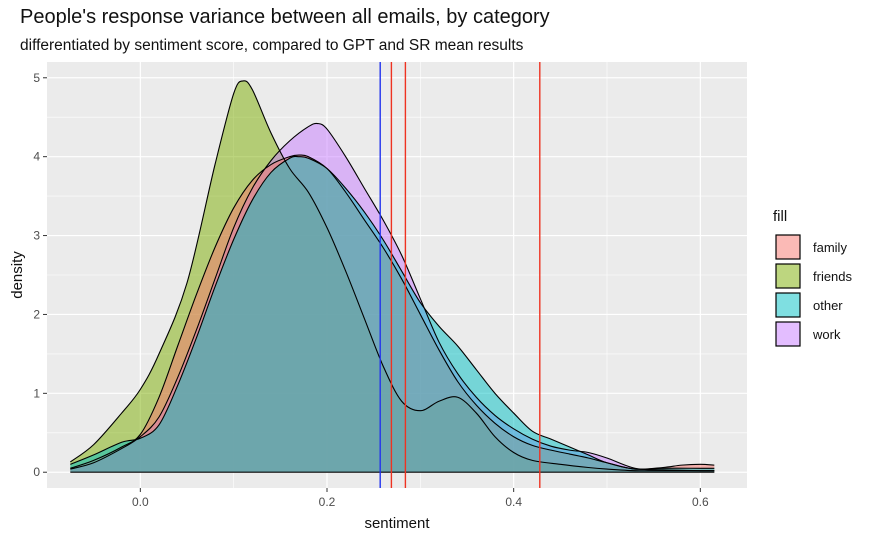 The height and width of the screenshot is (541, 875). Describe the element at coordinates (788, 247) in the screenshot. I see `legend-swatch-family` at that location.